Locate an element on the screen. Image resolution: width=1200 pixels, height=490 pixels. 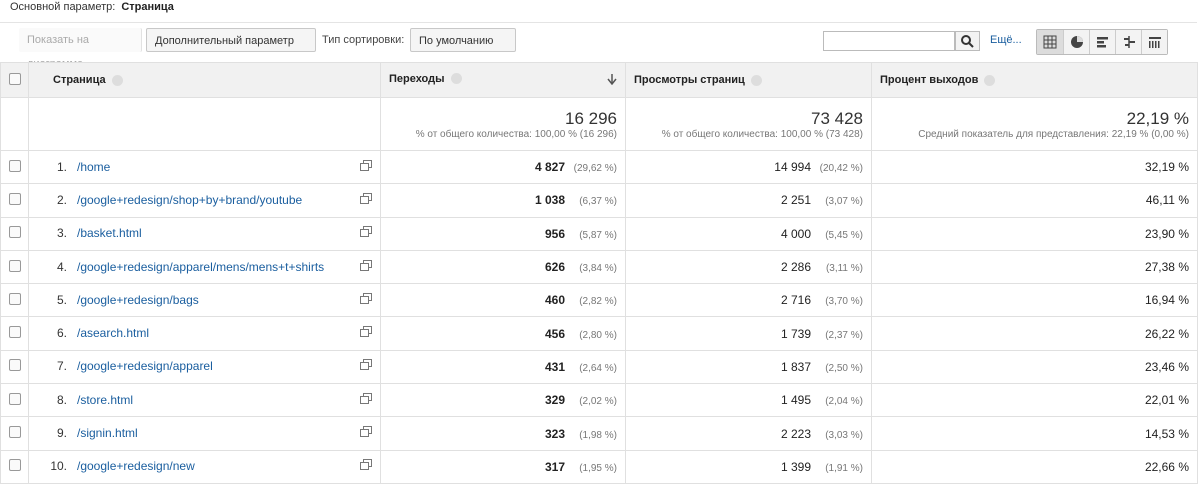
sessions-value: 317 is located at coordinates (554, 466).